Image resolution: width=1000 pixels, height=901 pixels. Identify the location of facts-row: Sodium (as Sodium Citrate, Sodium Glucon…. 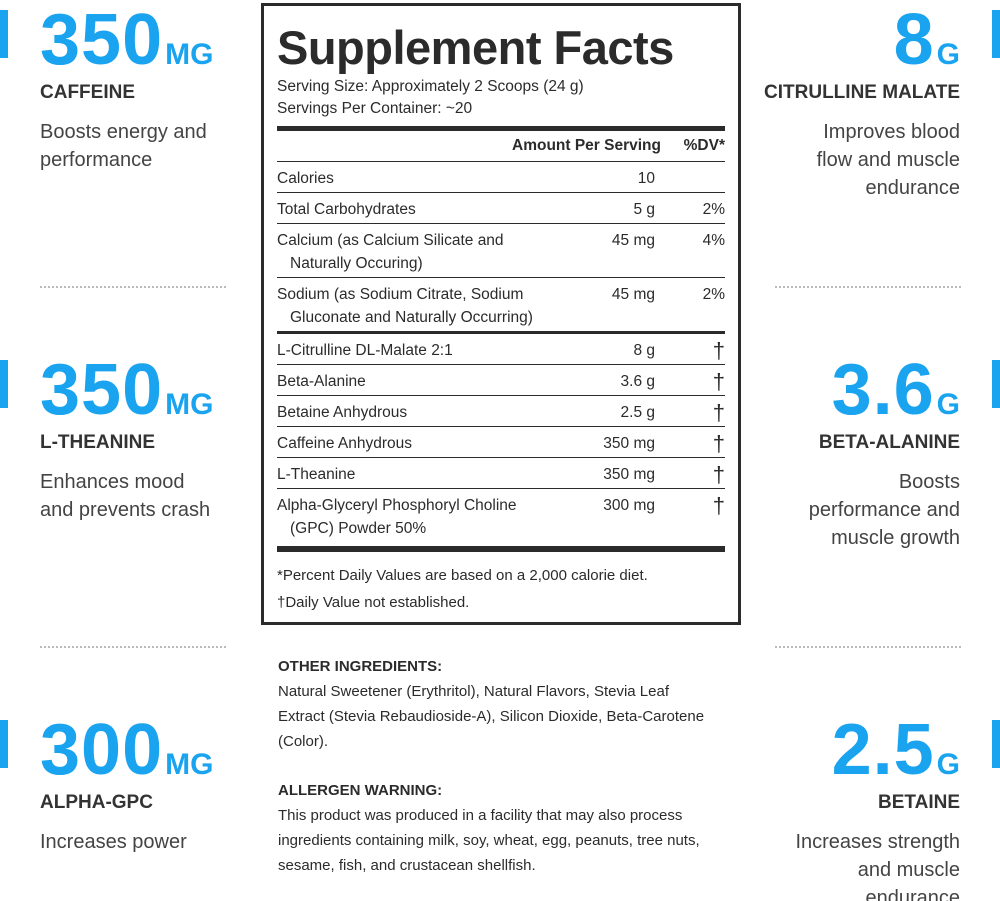
(501, 304).